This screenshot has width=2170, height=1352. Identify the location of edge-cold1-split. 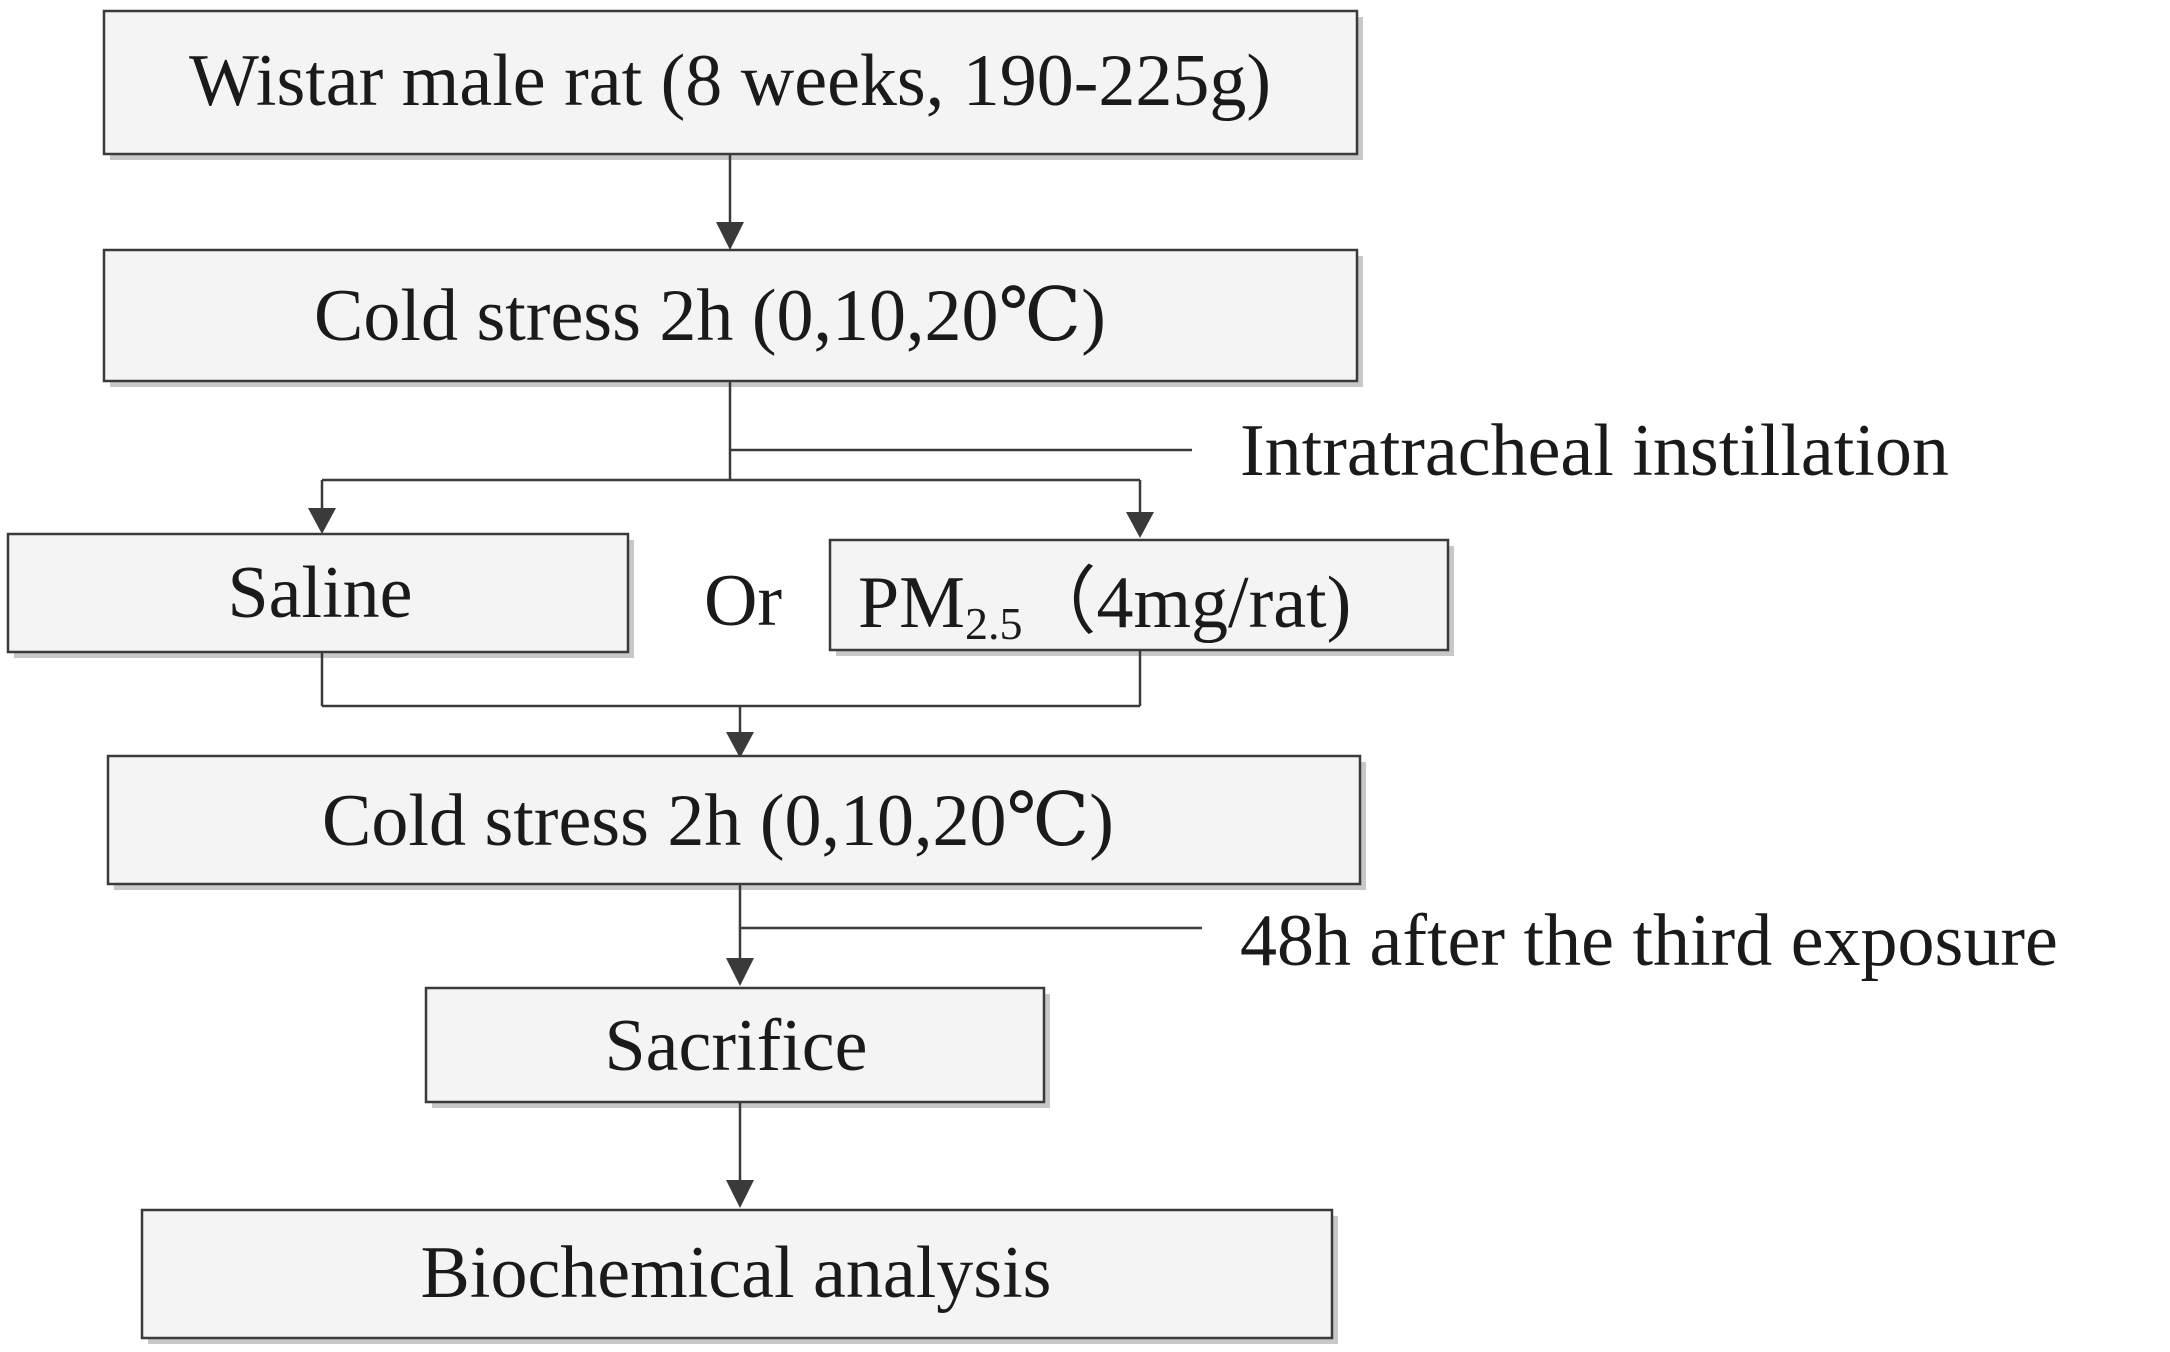
(750, 459).